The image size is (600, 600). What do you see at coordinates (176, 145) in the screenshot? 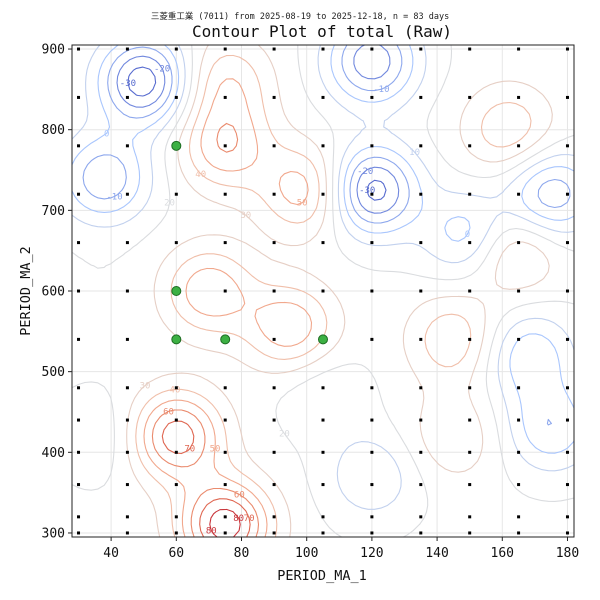
I see `best-point` at bounding box center [176, 145].